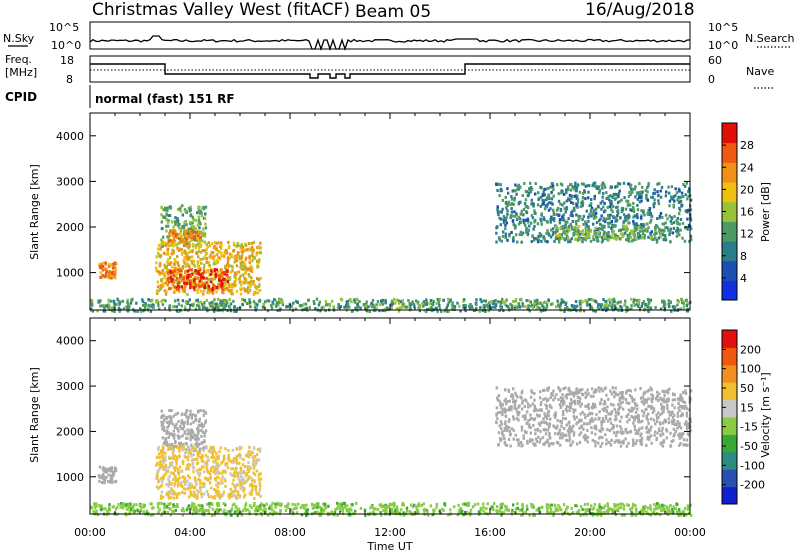 Image resolution: width=800 pixels, height=558 pixels. I want to click on colorbar-swatch, so click(729, 133).